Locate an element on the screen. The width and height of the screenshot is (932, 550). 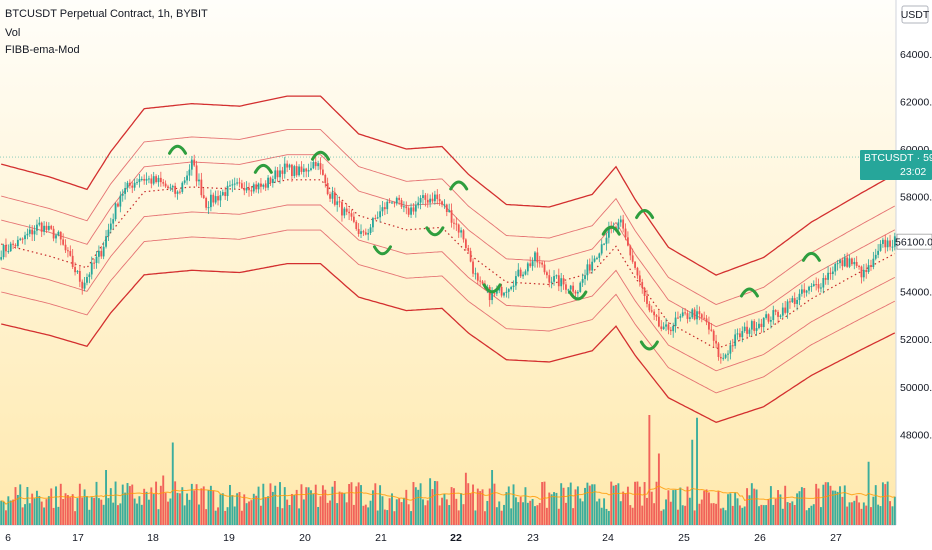
price-tick: 48000.0 is located at coordinates (916, 435).